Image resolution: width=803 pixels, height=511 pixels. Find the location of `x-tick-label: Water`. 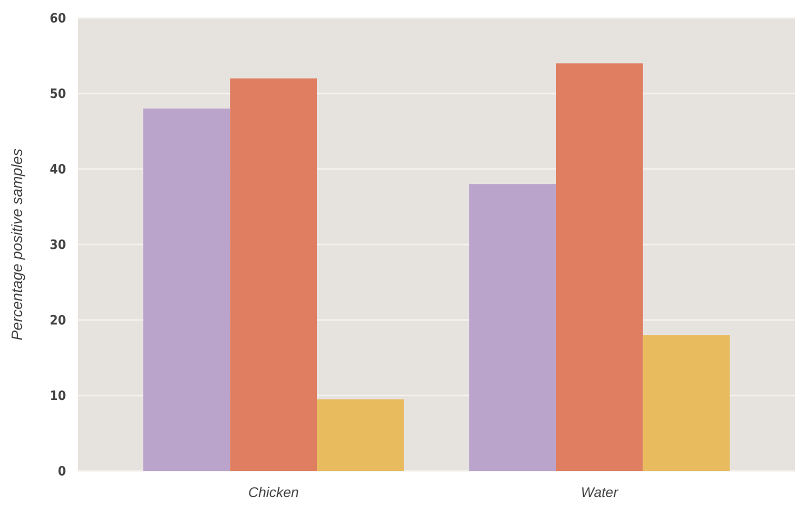

x-tick-label: Water is located at coordinates (600, 492).